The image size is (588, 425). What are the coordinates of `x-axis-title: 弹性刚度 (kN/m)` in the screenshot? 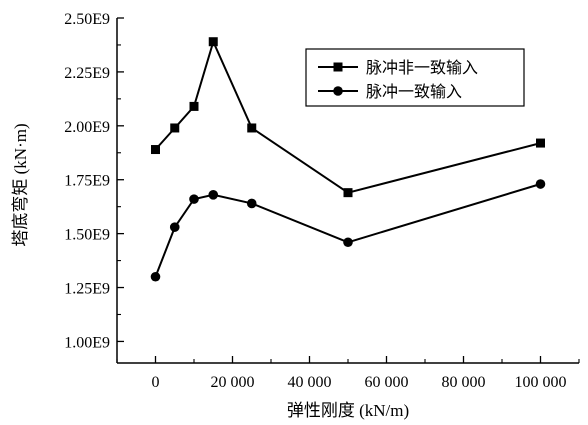 It's located at (348, 410).